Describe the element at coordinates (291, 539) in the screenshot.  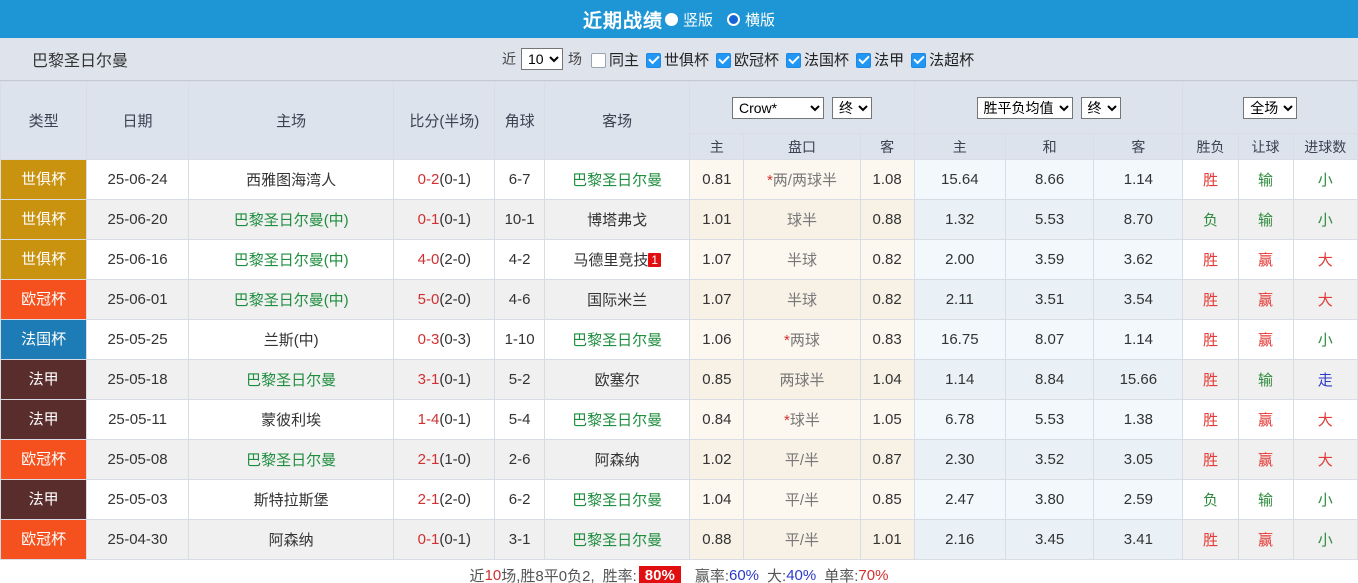
I see `cell-home-team: 阿森纳` at that location.